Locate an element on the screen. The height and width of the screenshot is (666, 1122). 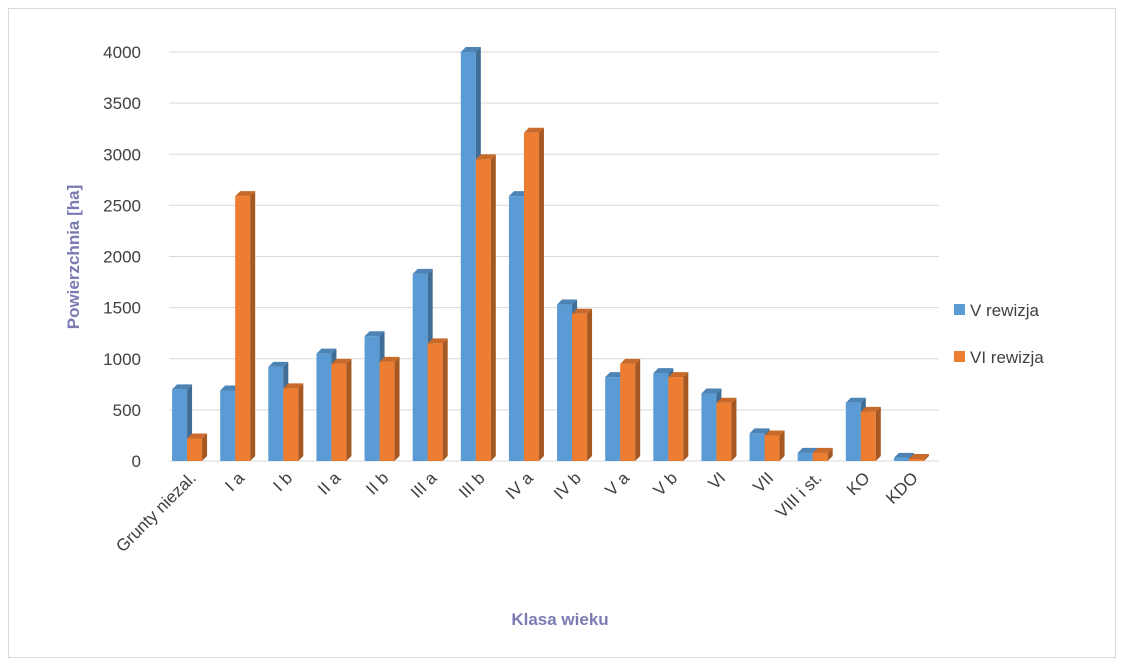
x-tick-label: III b is located at coordinates (471, 484).